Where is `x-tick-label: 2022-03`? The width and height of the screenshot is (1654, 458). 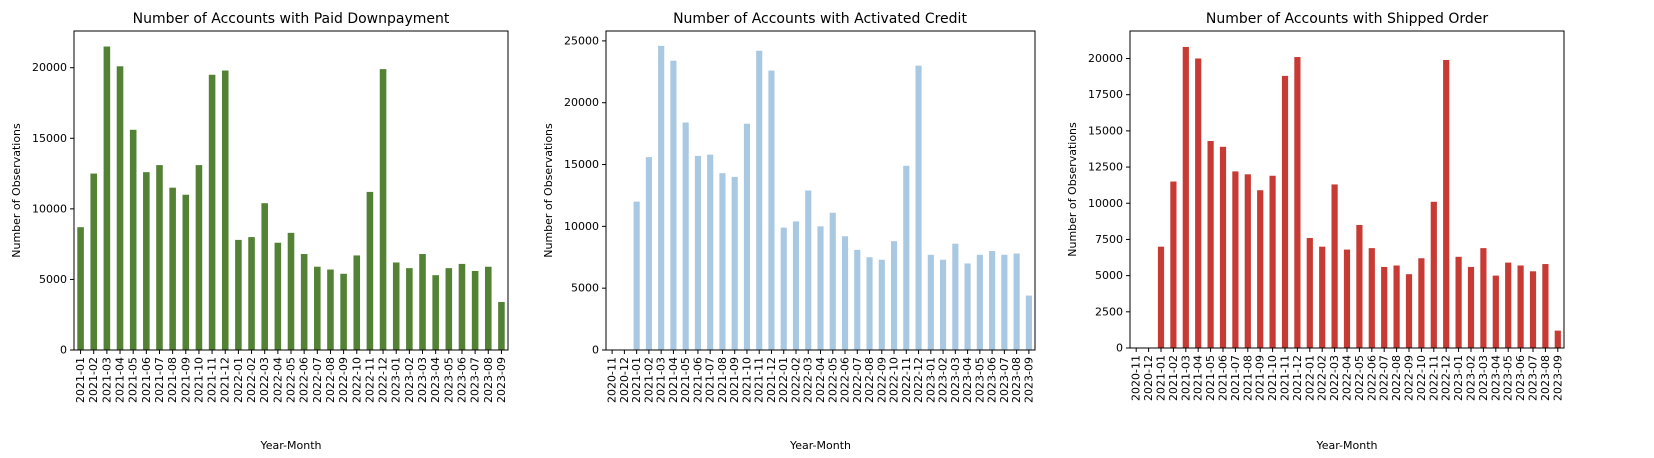 x-tick-label: 2022-03 is located at coordinates (808, 380).